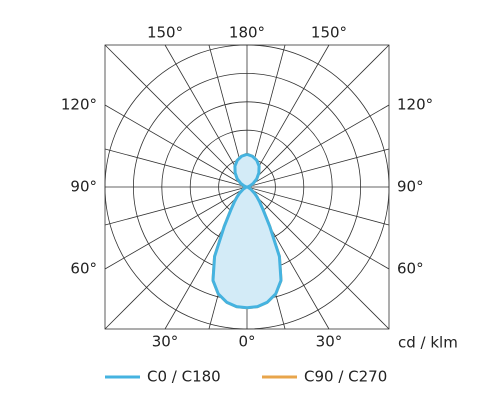 Image resolution: width=500 pixels, height=400 pixels. Describe the element at coordinates (247, 33) in the screenshot. I see `angle-label: 180°` at that location.